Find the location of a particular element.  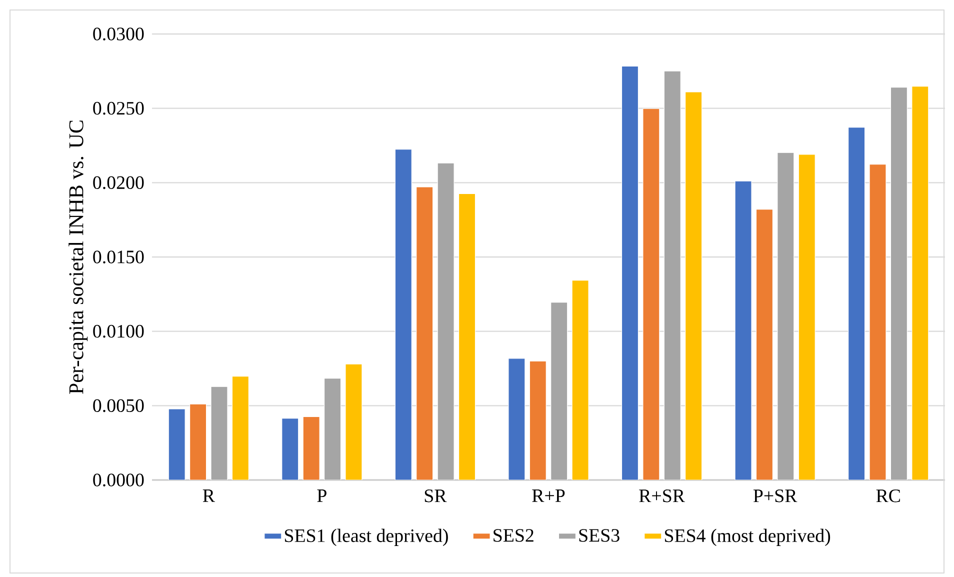

legend-label: SES3 is located at coordinates (599, 535).